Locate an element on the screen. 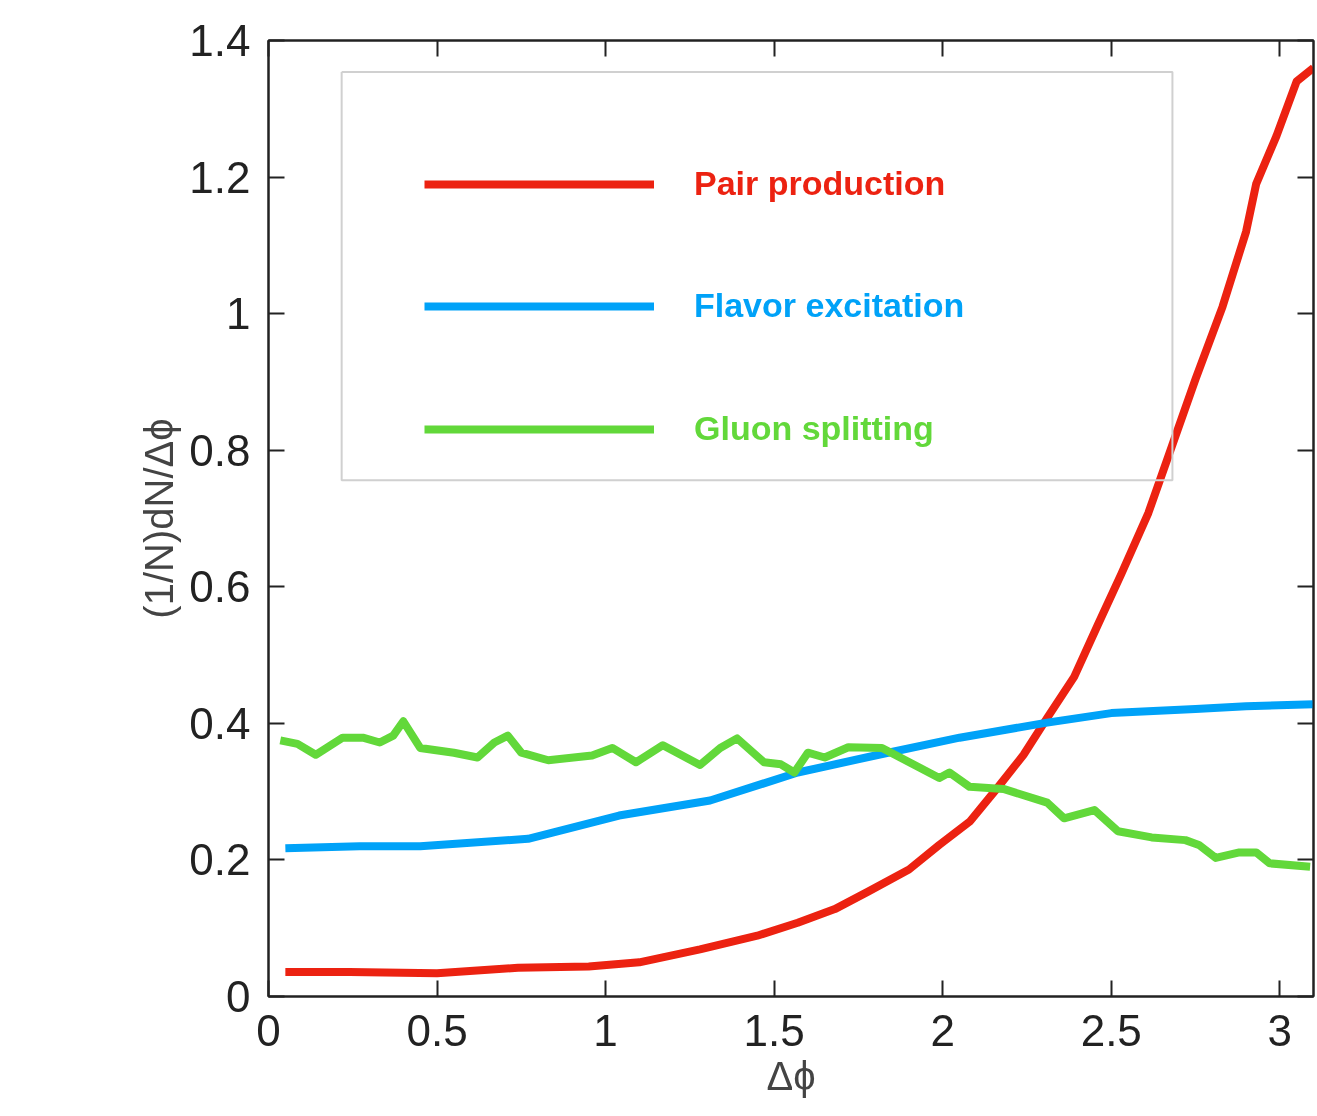 The height and width of the screenshot is (1116, 1317). y-tick-label: 1.4 is located at coordinates (220, 40).